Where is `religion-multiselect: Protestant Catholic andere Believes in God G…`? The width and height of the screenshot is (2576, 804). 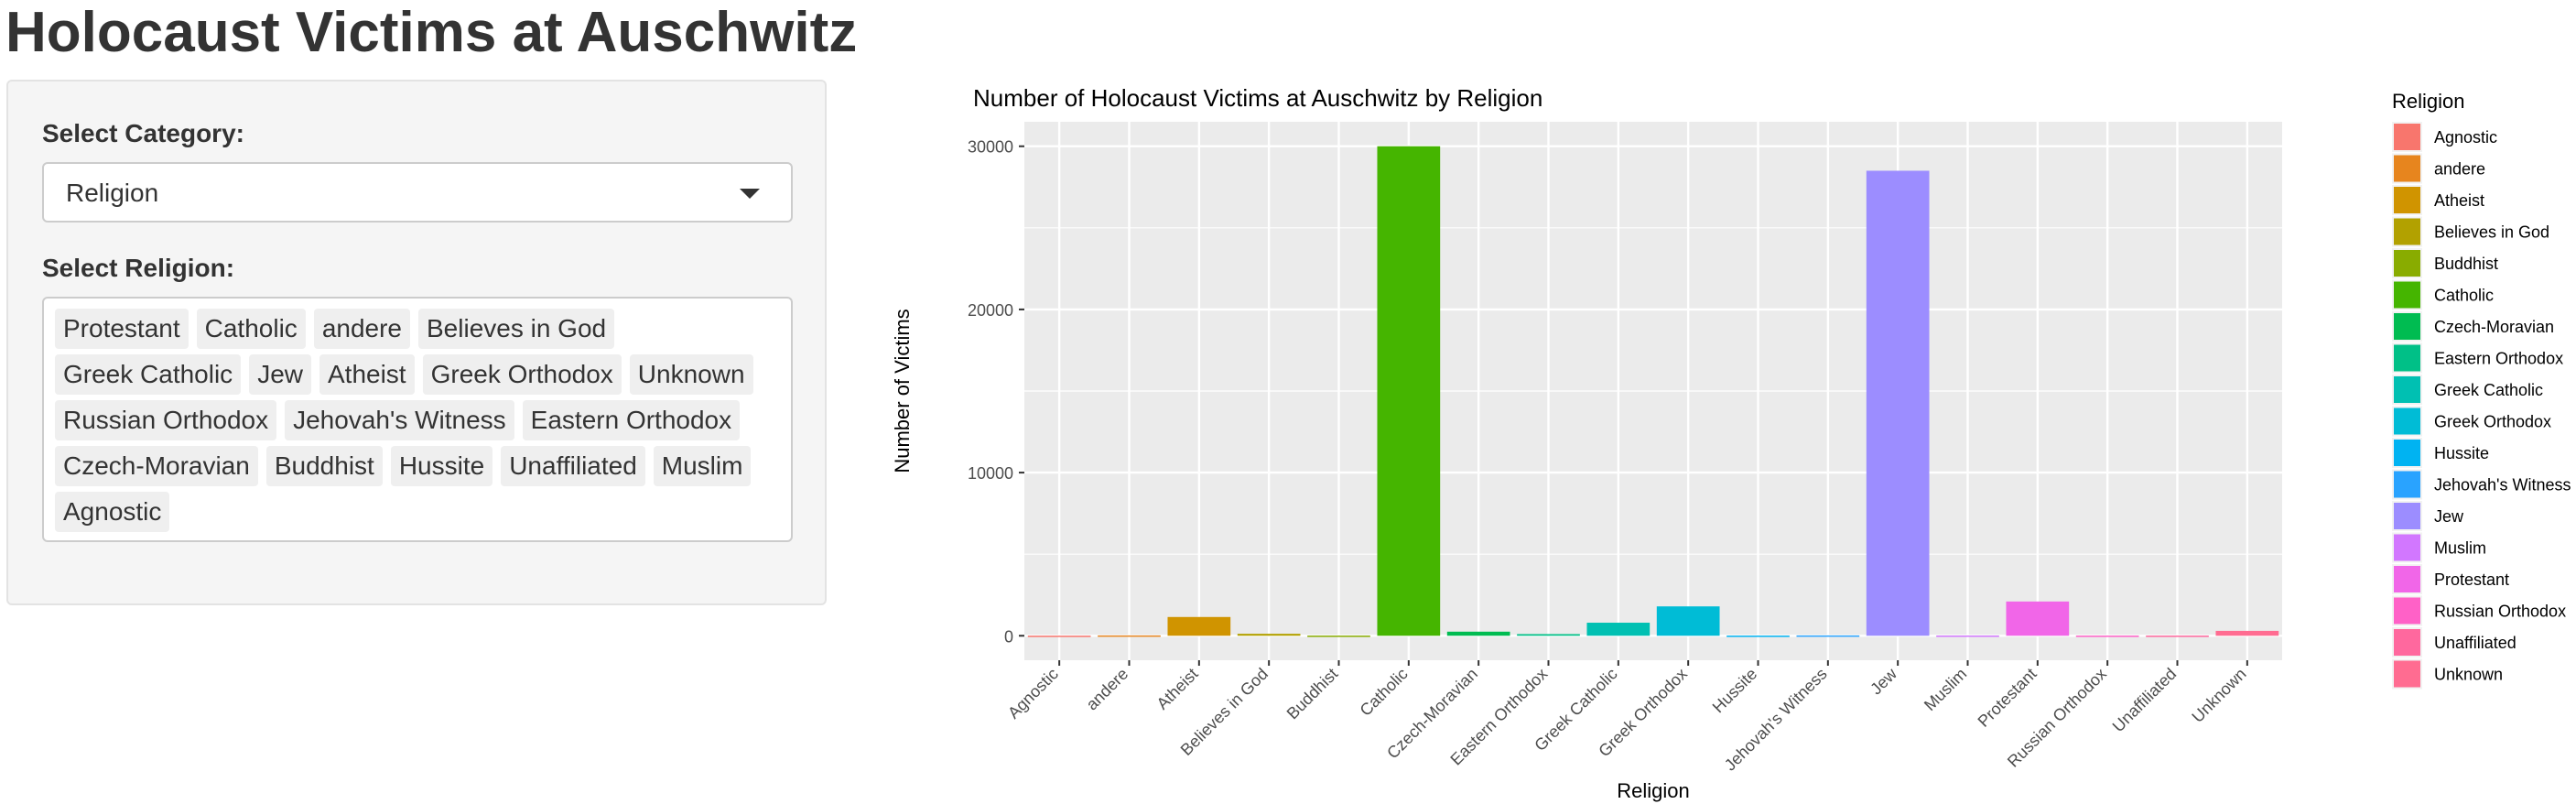 religion-multiselect: Protestant Catholic andere Believes in God G… is located at coordinates (418, 419).